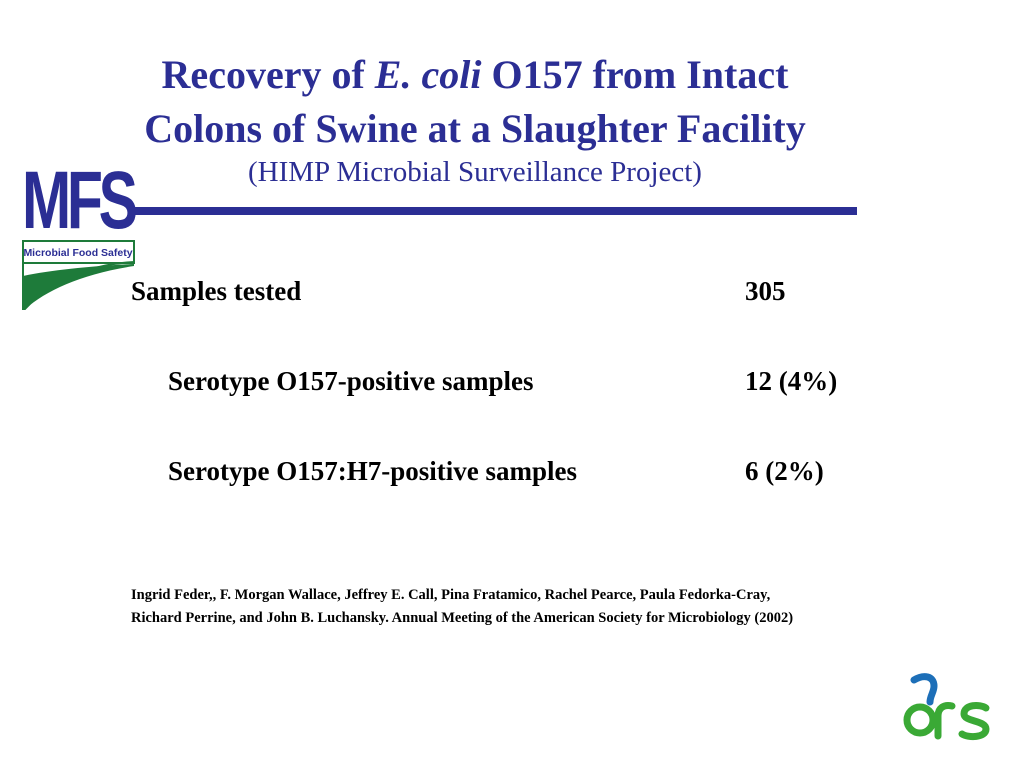 This screenshot has width=1024, height=768. I want to click on row-value: 12 (4%), so click(791, 381).